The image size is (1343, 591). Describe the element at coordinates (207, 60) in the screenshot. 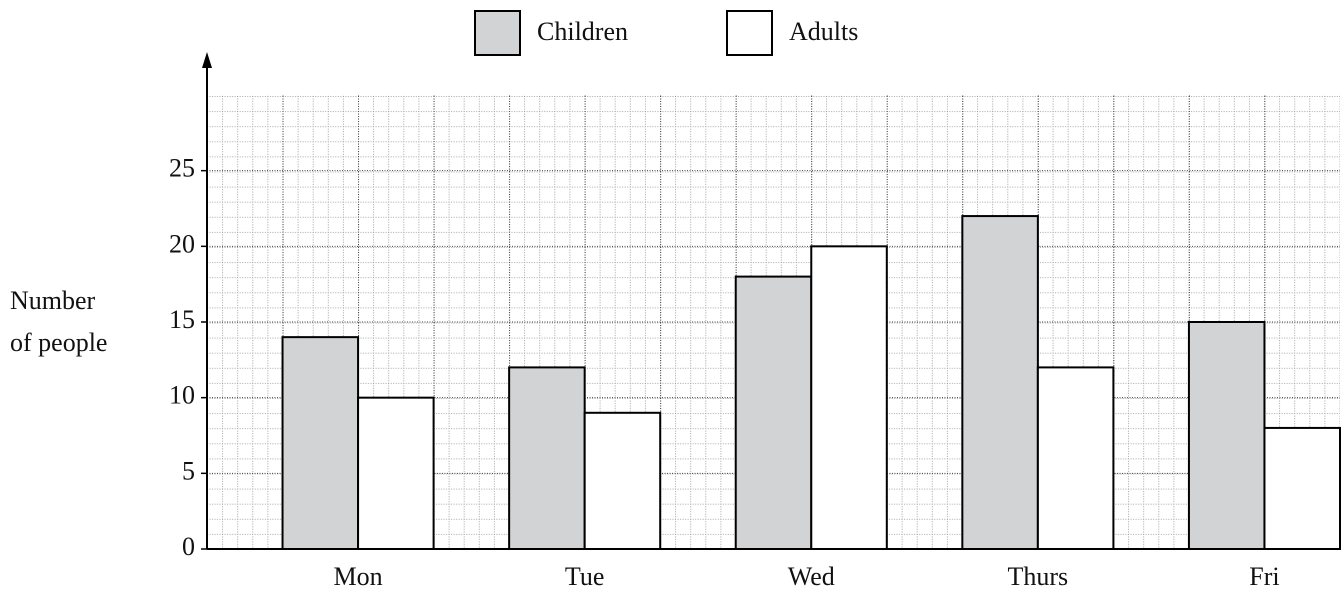

I see `y-axis-arrow` at that location.